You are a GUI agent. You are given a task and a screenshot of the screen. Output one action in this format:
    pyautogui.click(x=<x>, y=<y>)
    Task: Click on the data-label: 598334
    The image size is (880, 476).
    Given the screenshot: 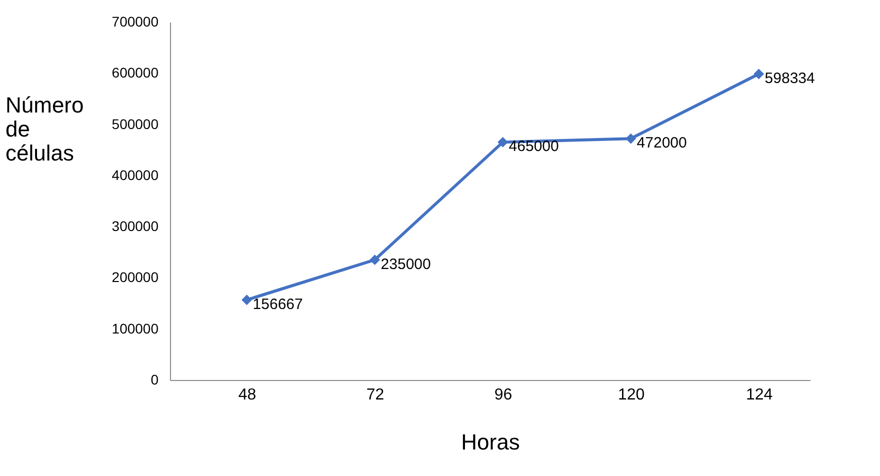 What is the action you would take?
    pyautogui.click(x=789, y=78)
    